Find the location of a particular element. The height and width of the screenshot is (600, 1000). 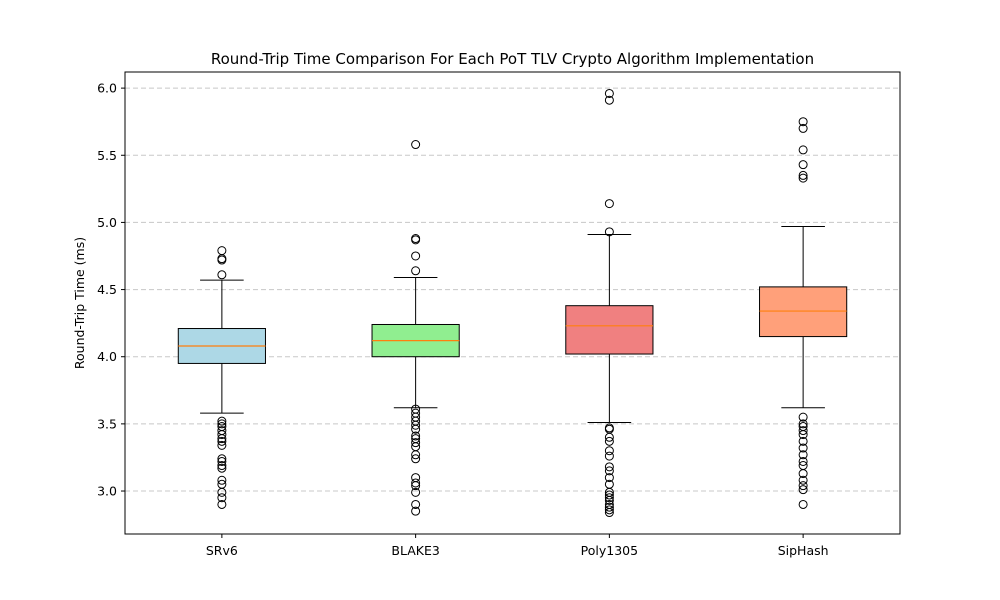

x-tick-label: SRv6 is located at coordinates (222, 550).